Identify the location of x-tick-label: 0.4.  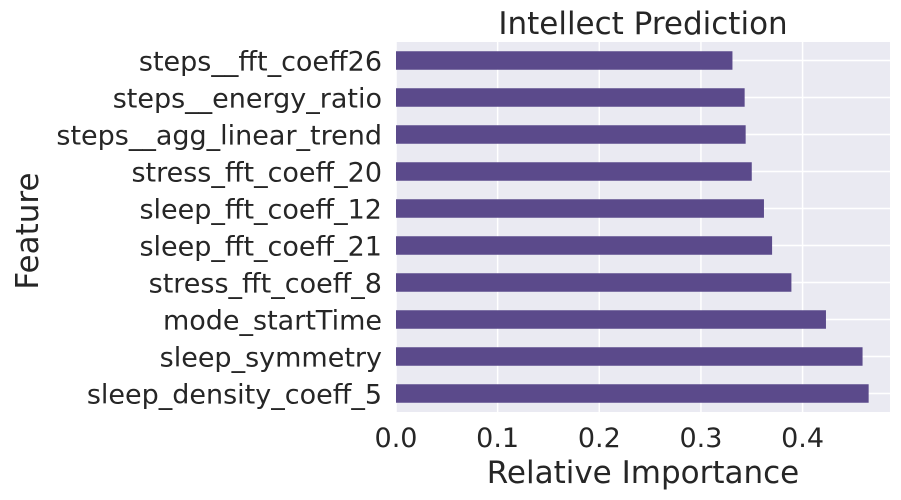
(802, 438).